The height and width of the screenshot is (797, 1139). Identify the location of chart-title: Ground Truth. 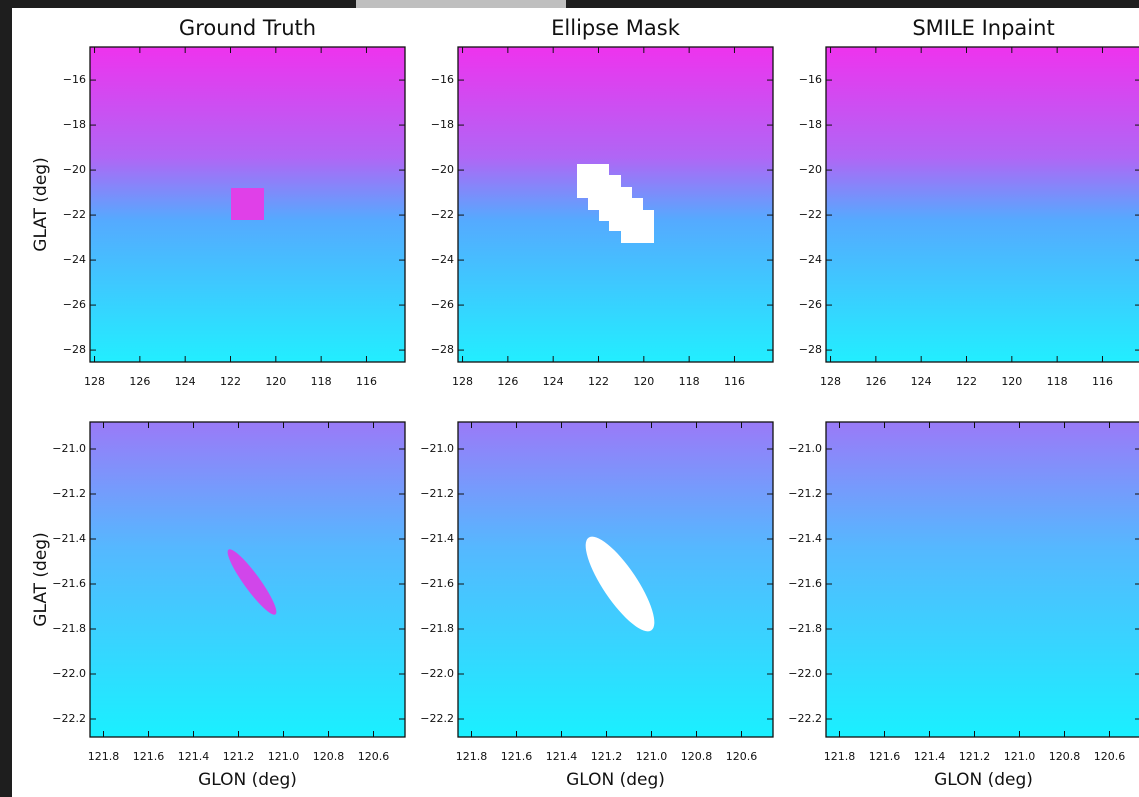
(247, 28).